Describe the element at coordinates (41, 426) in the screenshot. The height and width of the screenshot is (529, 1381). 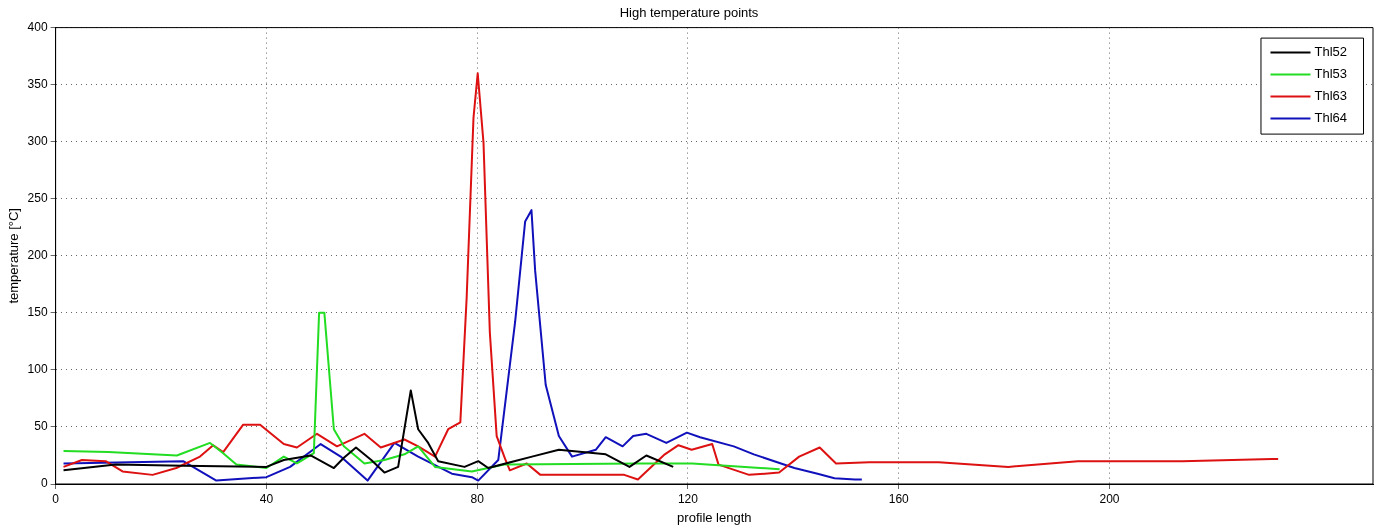
I see `y-tick-label: 50` at that location.